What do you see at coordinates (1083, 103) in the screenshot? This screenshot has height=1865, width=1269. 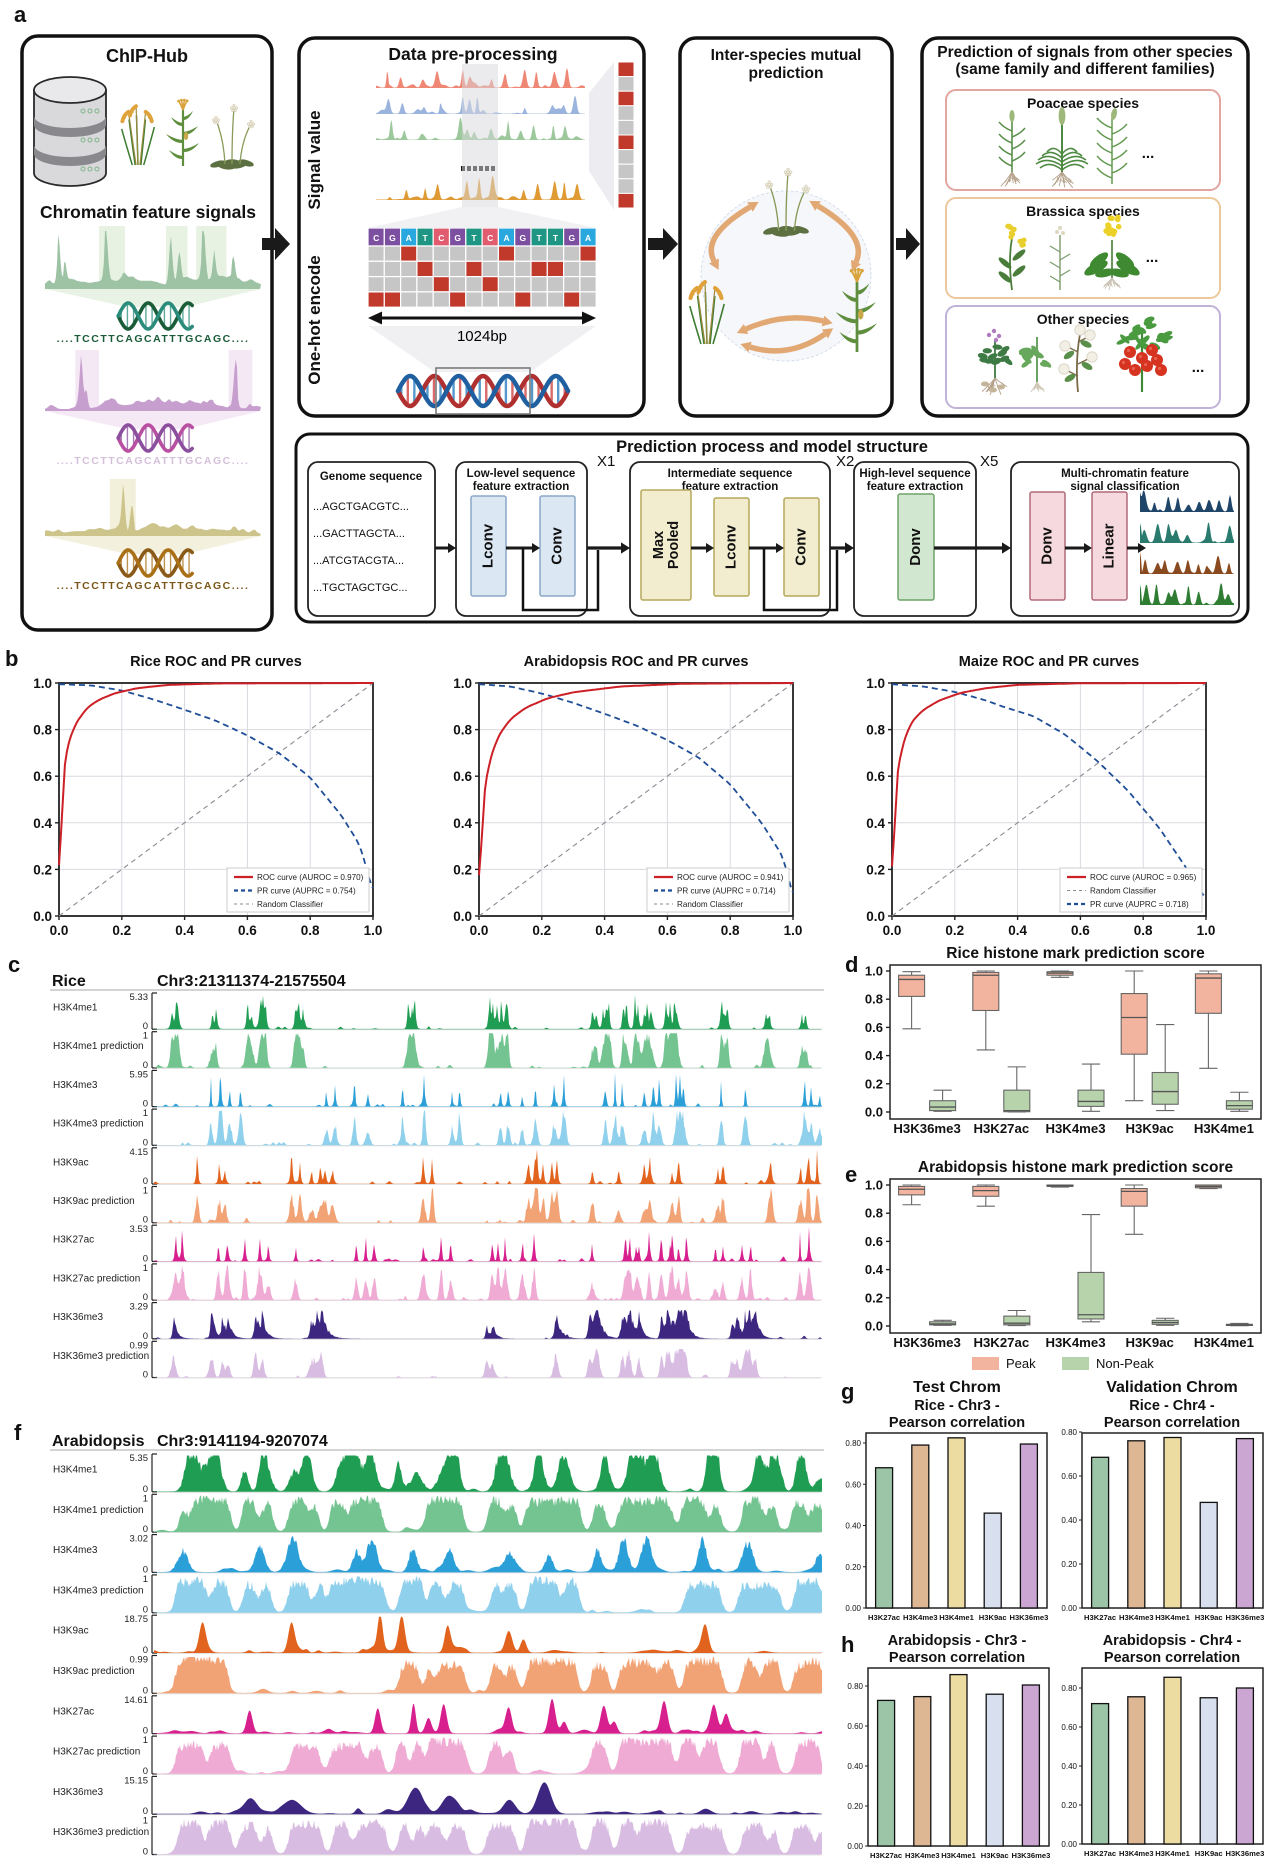 I see `svg-text: Poaceae species` at bounding box center [1083, 103].